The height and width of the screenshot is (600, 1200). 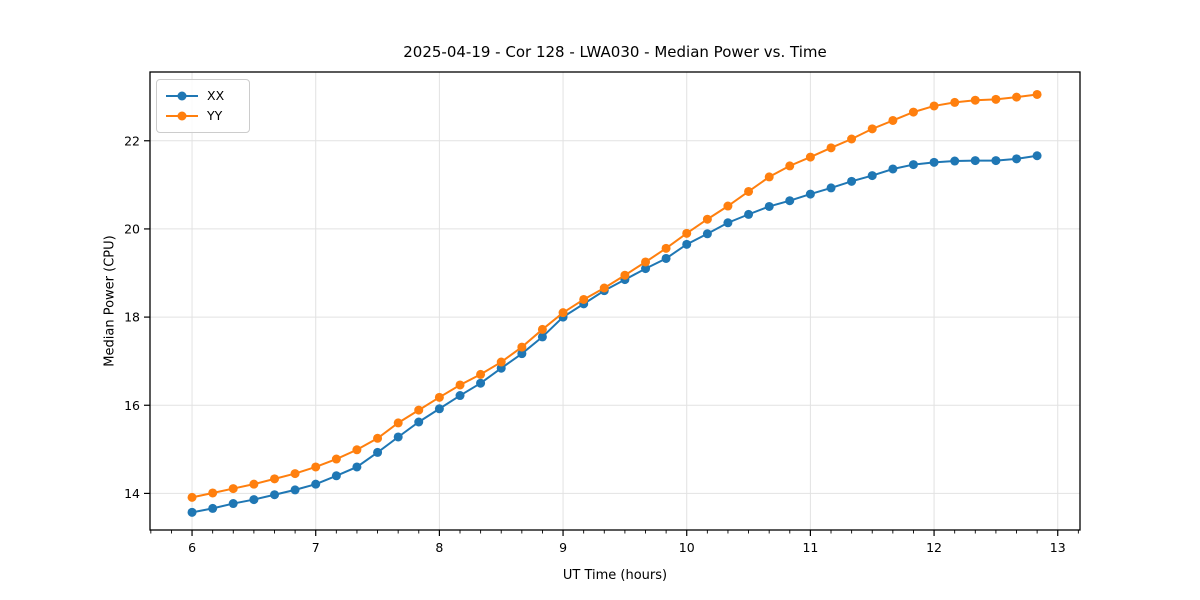 What do you see at coordinates (182, 116) in the screenshot?
I see `legend-swatch-yy-icon` at bounding box center [182, 116].